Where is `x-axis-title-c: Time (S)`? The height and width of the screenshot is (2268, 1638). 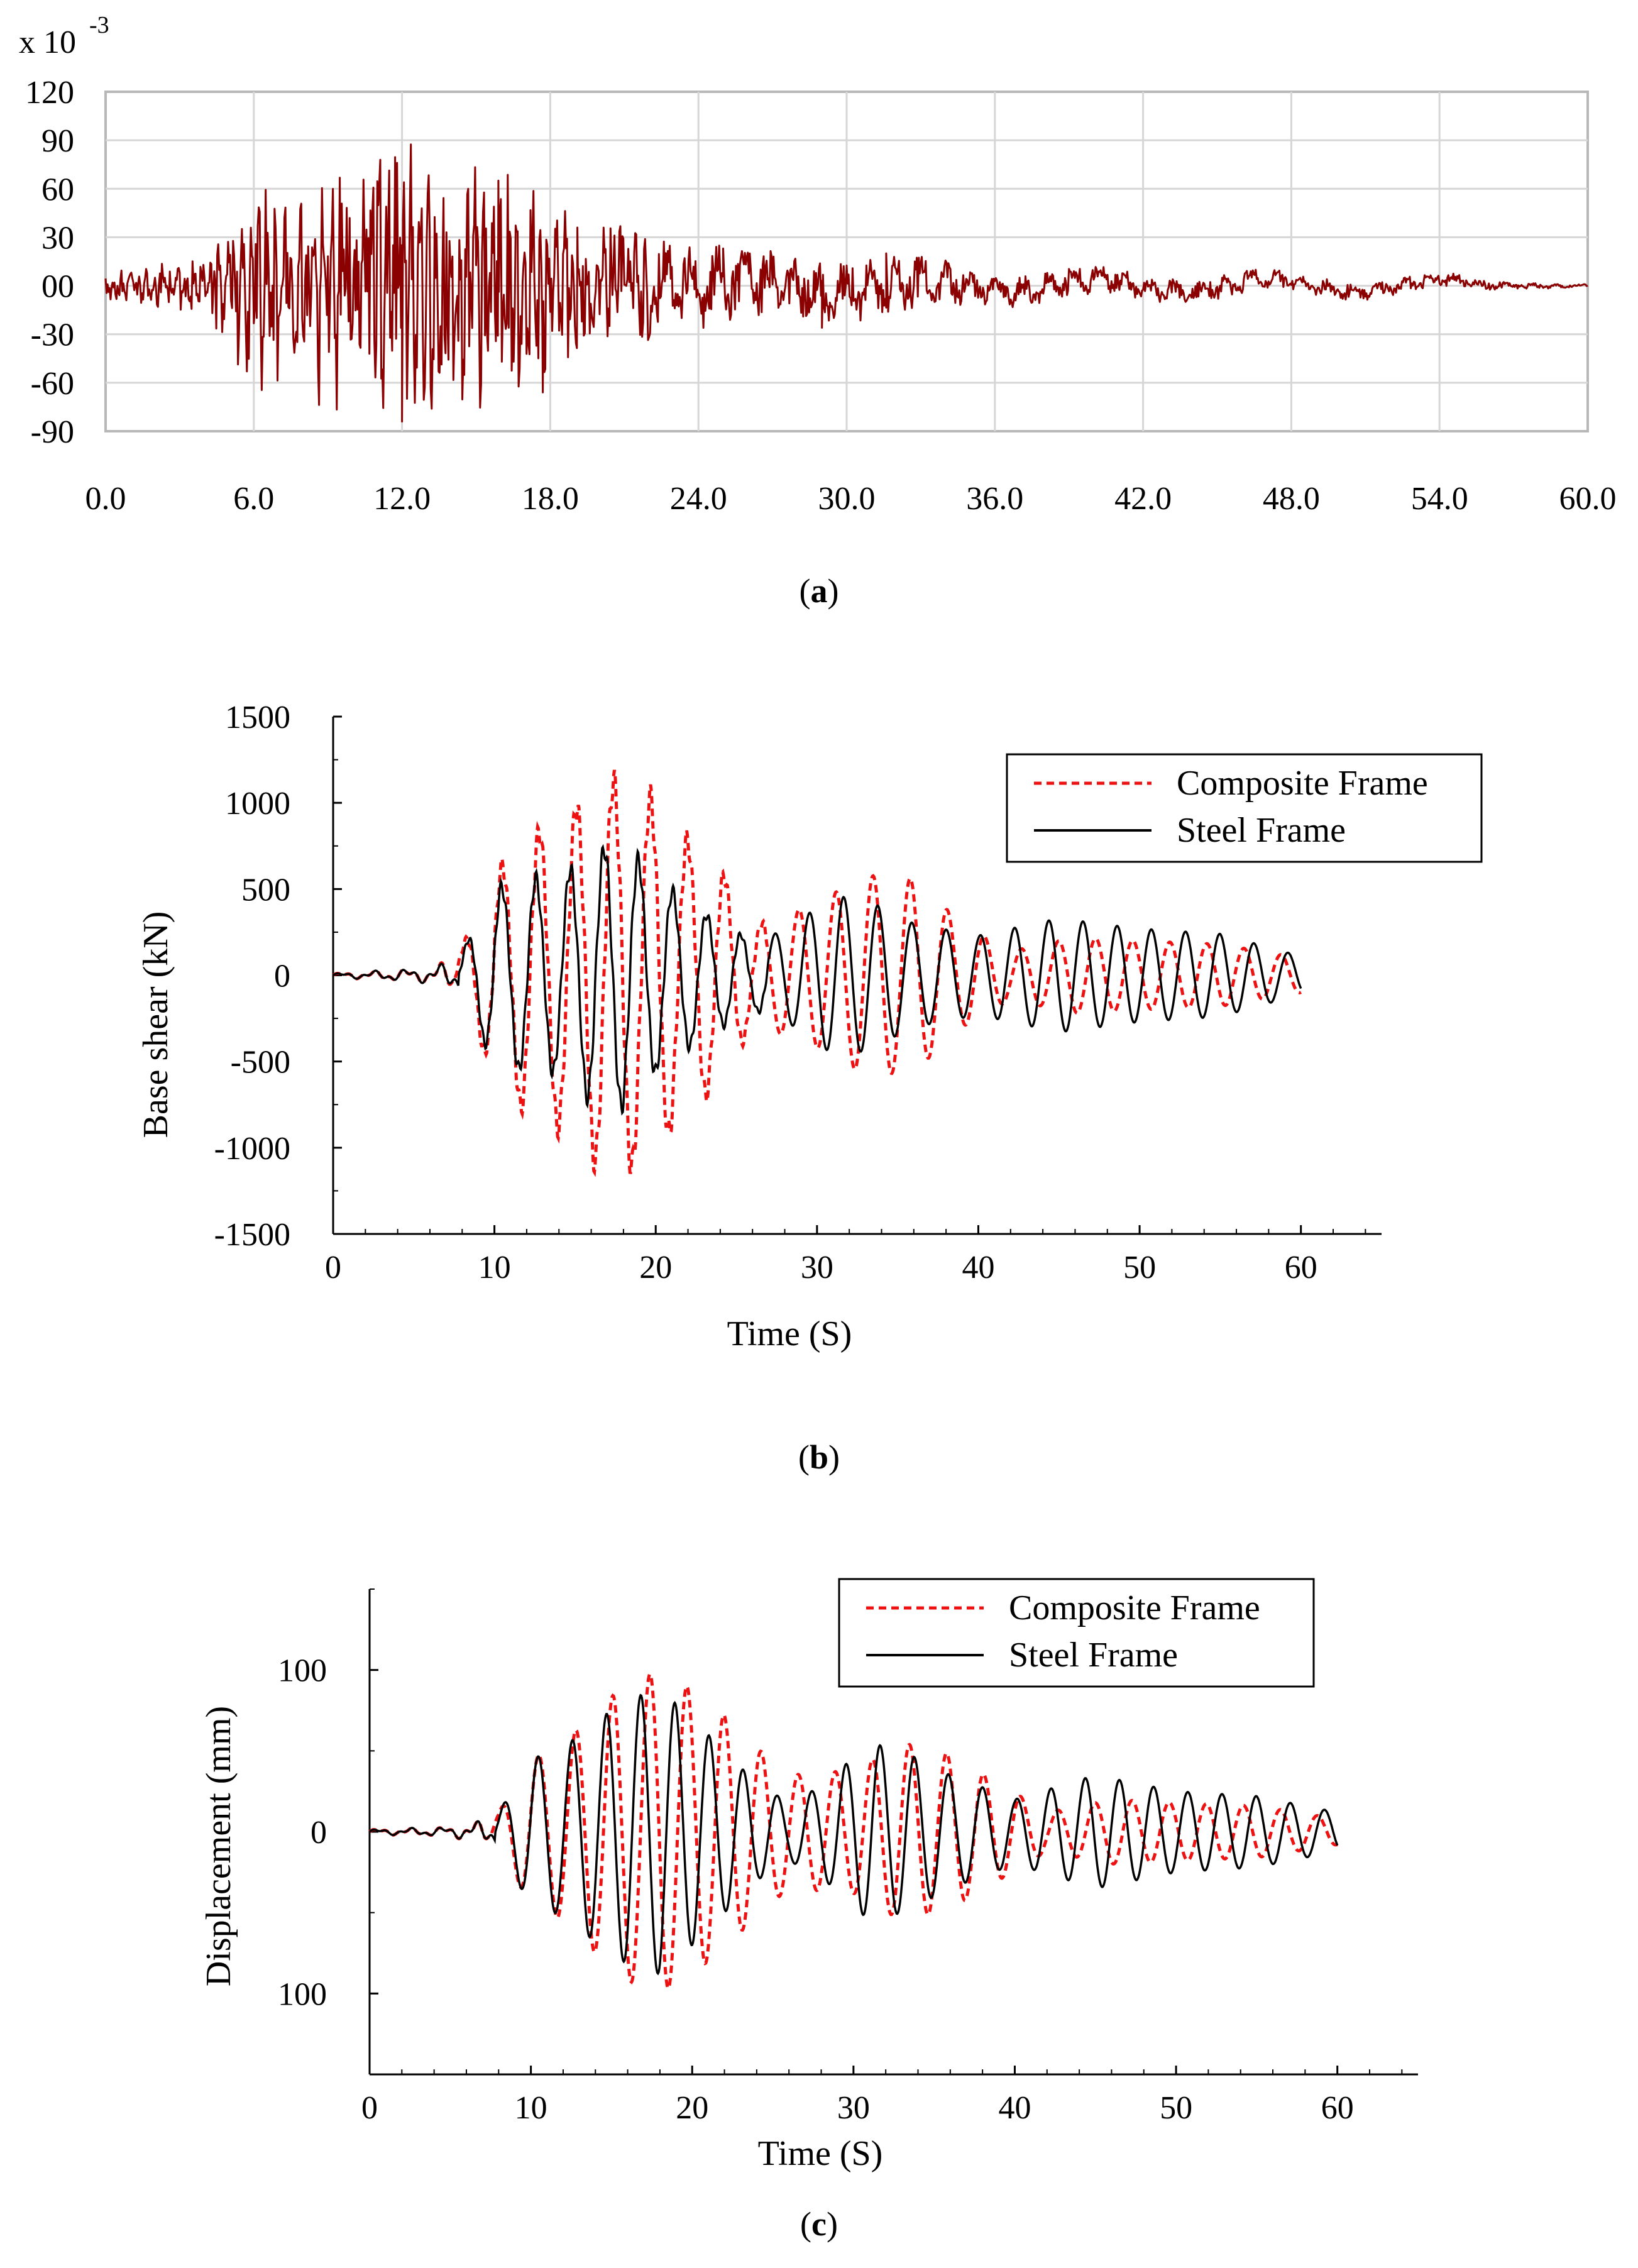 x-axis-title-c: Time (S) is located at coordinates (820, 2153).